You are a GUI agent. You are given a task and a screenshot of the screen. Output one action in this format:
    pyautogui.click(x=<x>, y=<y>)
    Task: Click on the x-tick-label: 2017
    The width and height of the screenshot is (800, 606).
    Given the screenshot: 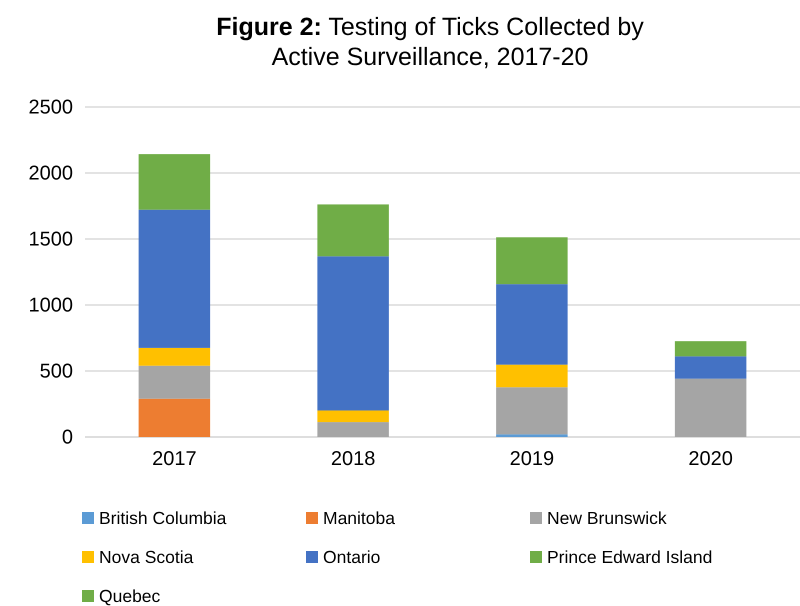 What is the action you would take?
    pyautogui.click(x=174, y=459)
    